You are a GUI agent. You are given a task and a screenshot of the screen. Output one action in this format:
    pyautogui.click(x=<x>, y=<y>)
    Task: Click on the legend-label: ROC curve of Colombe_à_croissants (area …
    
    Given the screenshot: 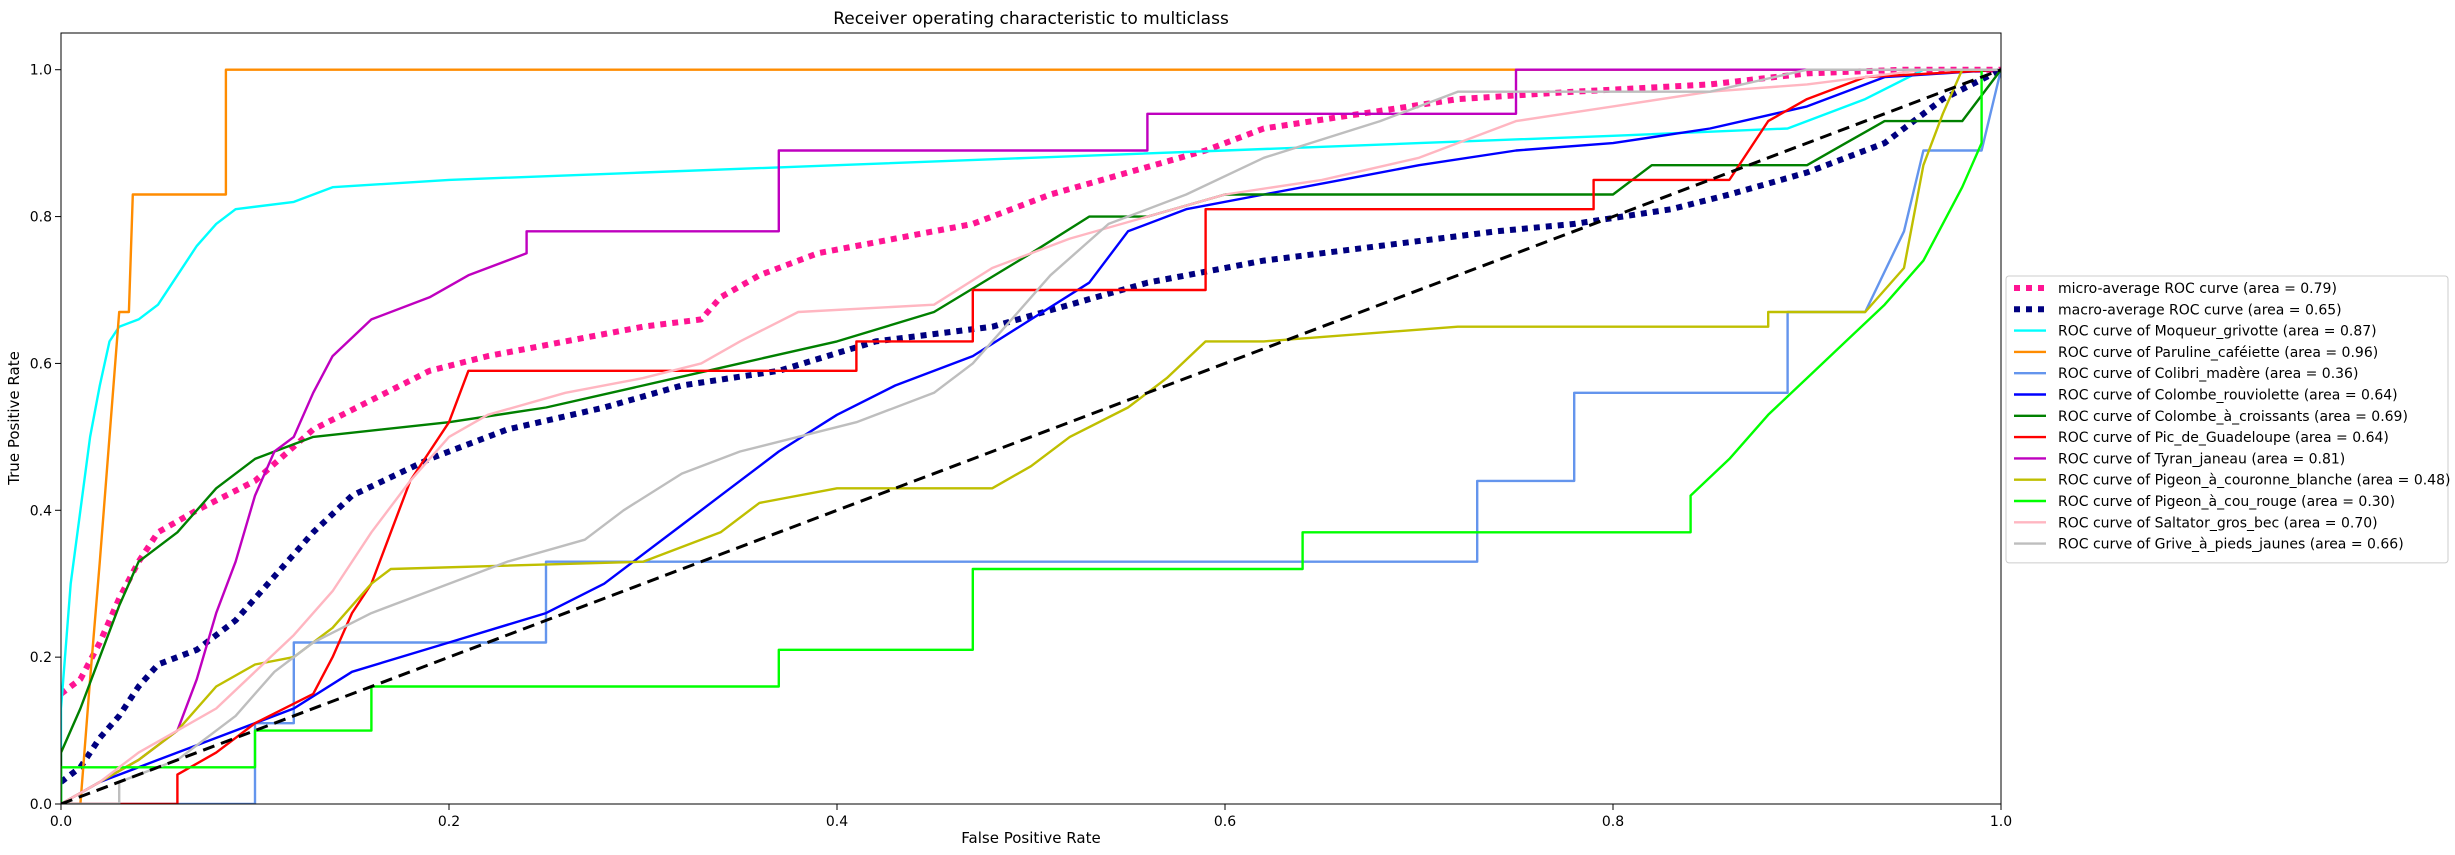 What is the action you would take?
    pyautogui.click(x=2233, y=417)
    